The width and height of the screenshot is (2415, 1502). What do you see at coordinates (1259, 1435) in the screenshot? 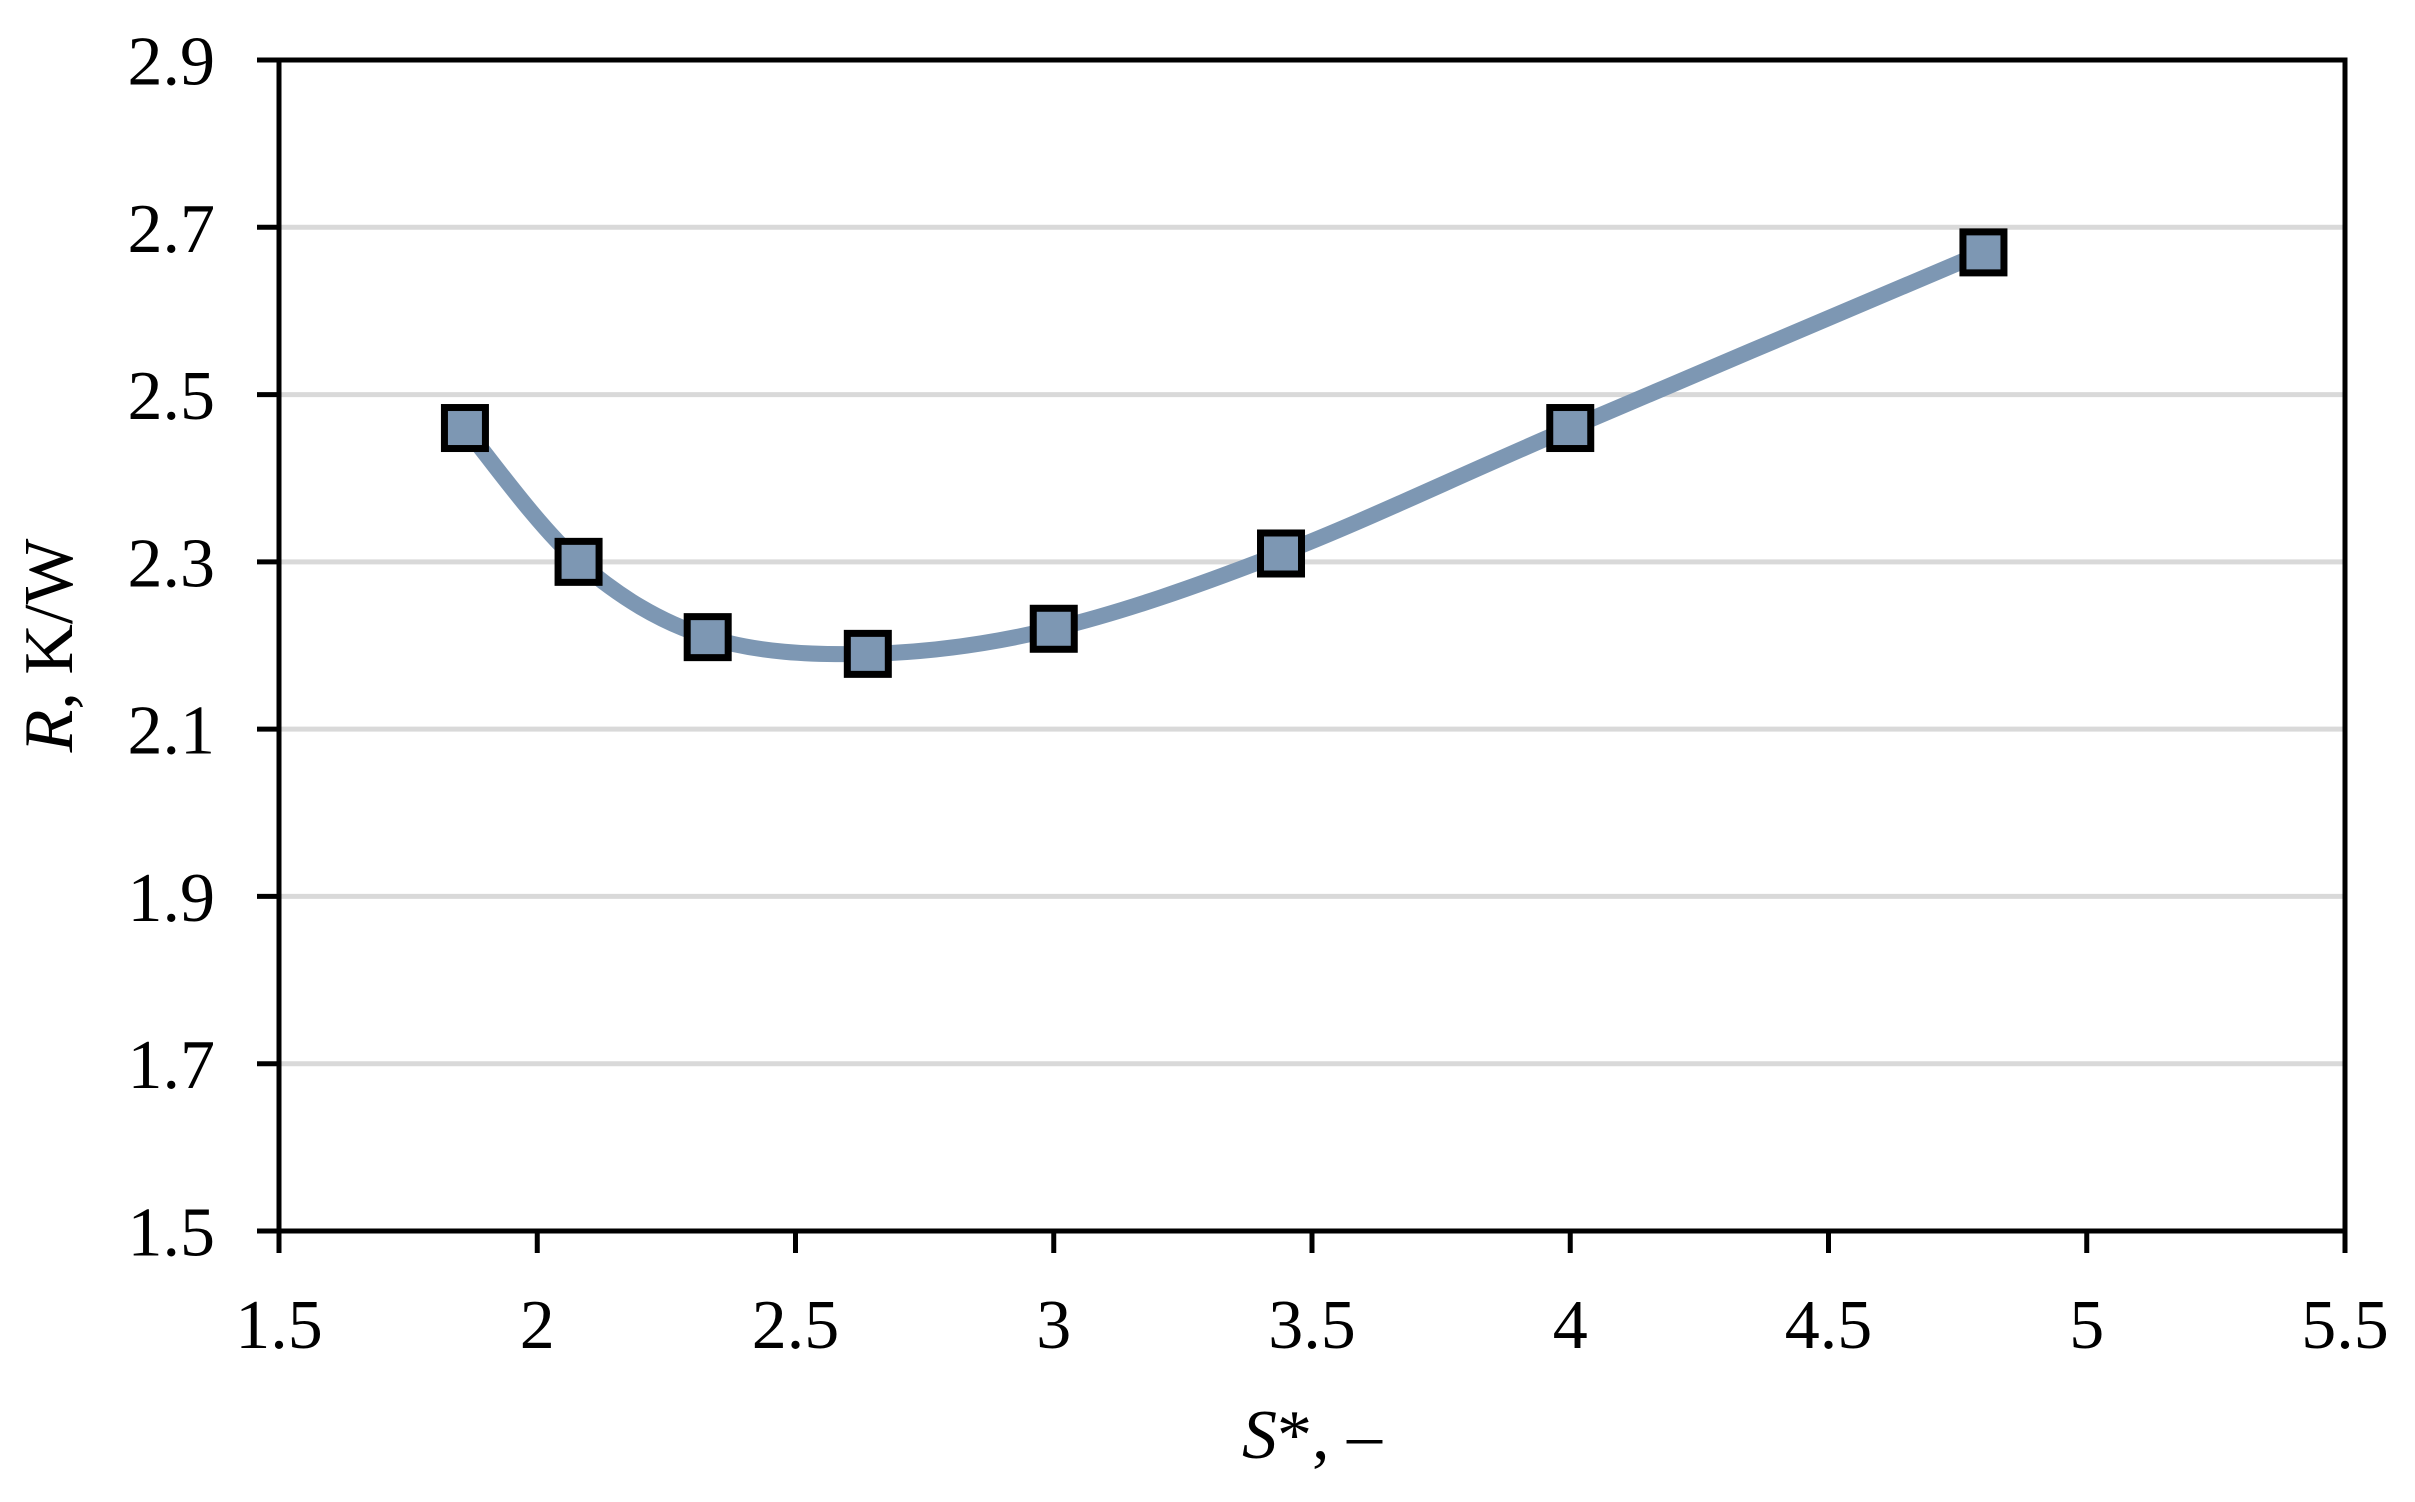
I see `x-axis-label-symbol: S` at bounding box center [1259, 1435].